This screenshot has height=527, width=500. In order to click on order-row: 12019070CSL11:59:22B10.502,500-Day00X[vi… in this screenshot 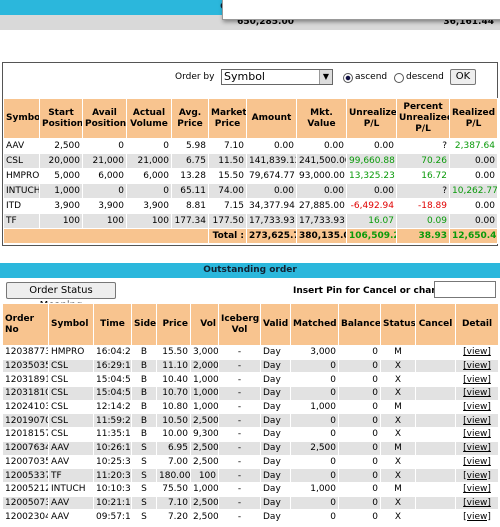, I will do `click(250, 421)`.